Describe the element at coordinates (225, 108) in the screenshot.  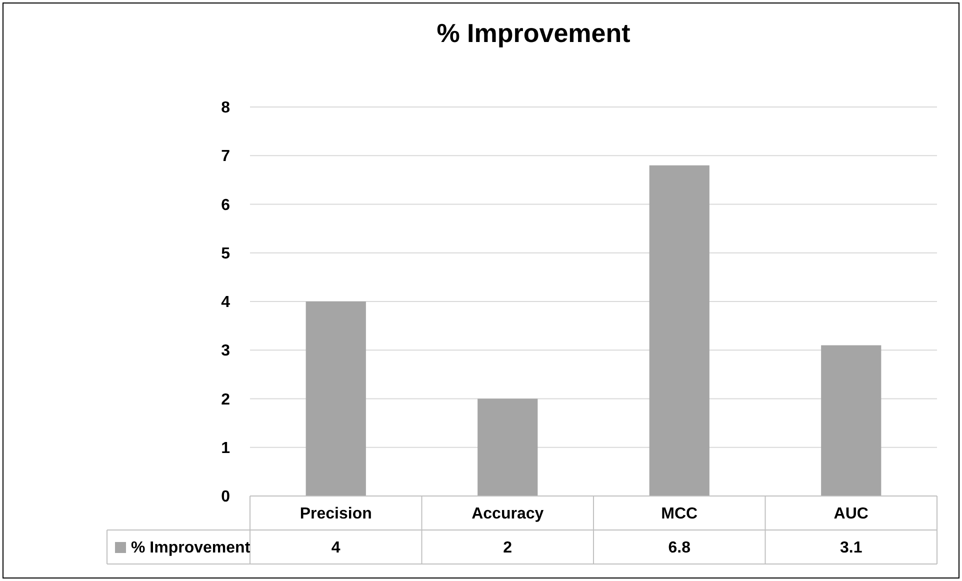
I see `y-tick-label: 8` at that location.